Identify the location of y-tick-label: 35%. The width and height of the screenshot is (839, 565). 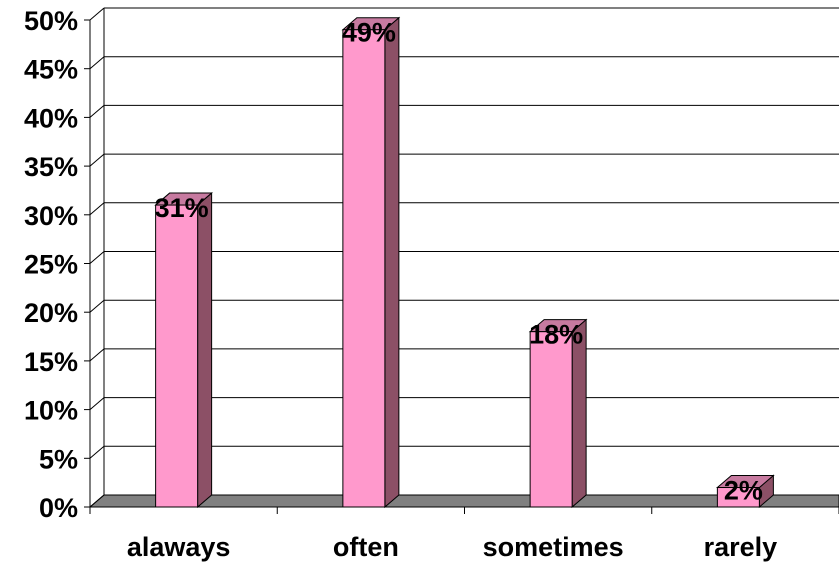
(51, 167).